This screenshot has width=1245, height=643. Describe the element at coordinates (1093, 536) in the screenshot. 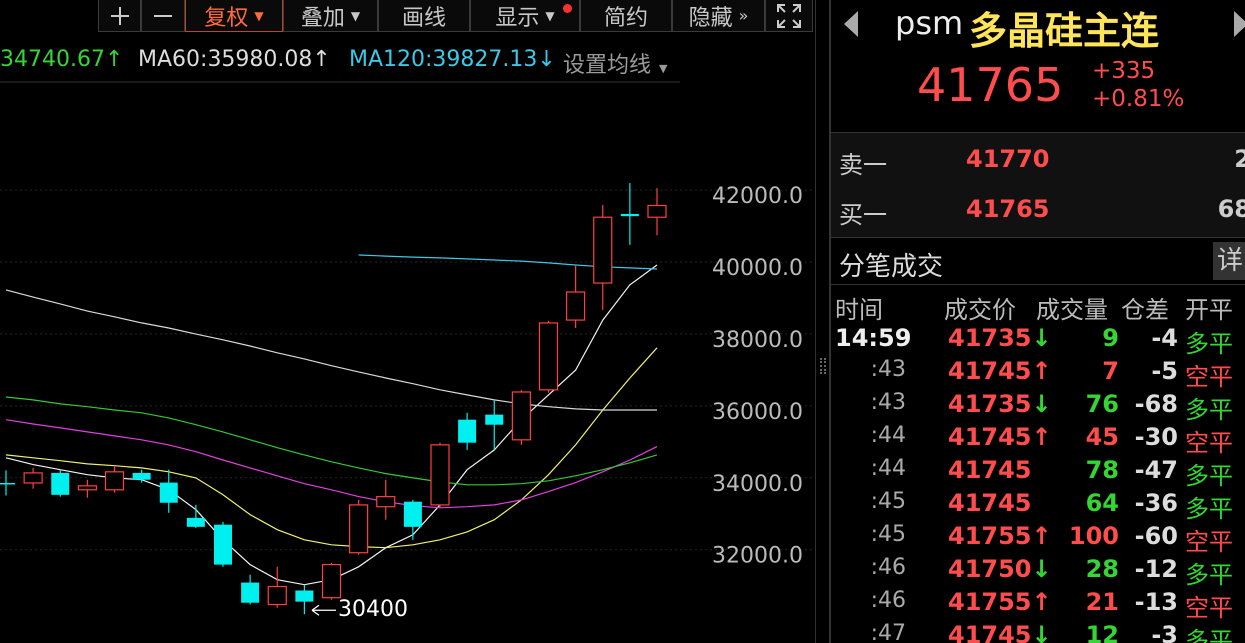

I see `tick-volume: 100` at that location.